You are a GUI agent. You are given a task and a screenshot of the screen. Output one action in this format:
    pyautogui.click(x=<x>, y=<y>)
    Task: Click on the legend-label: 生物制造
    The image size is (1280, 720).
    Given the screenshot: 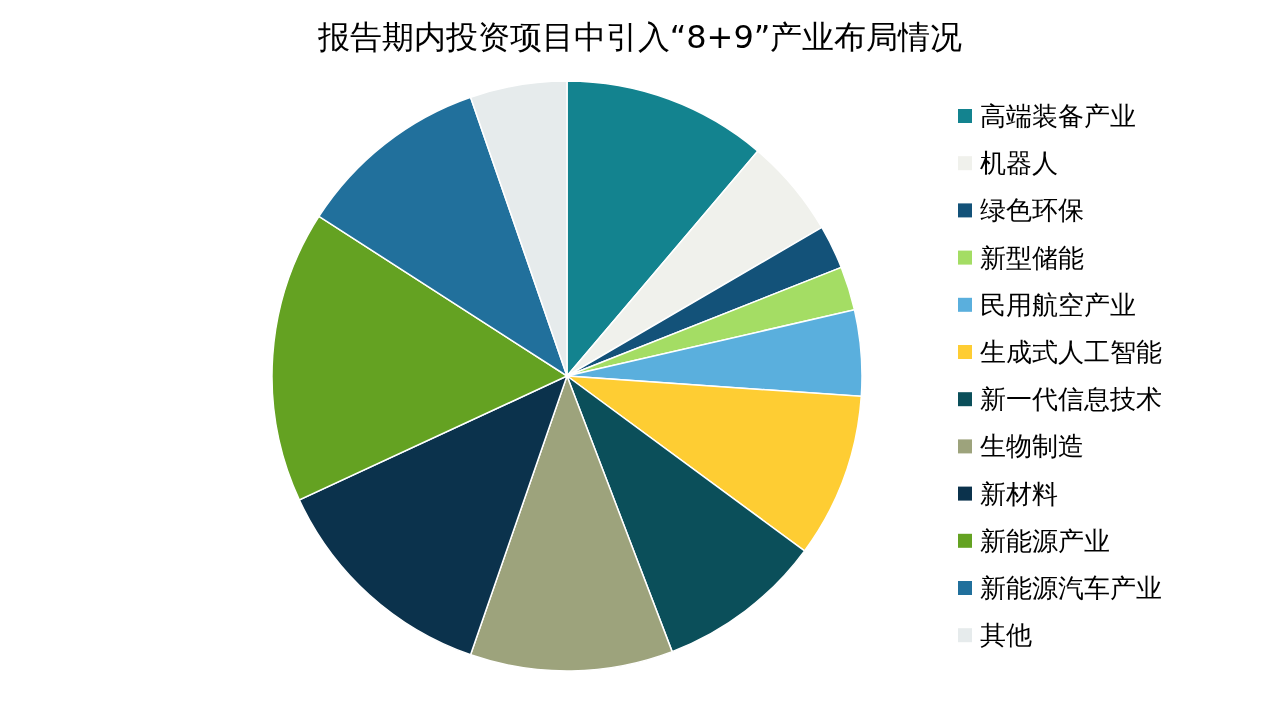 What is the action you would take?
    pyautogui.click(x=1032, y=446)
    